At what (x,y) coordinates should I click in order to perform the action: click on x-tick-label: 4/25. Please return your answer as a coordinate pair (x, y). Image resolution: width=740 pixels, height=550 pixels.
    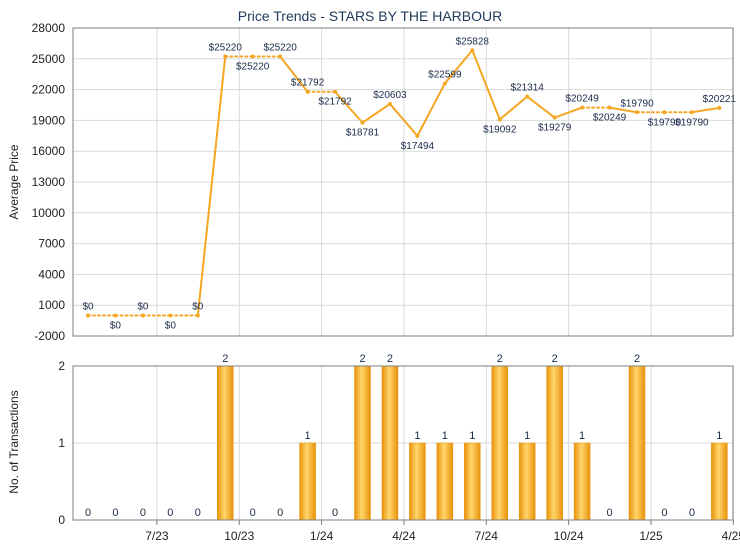
    Looking at the image, I should click on (731, 536).